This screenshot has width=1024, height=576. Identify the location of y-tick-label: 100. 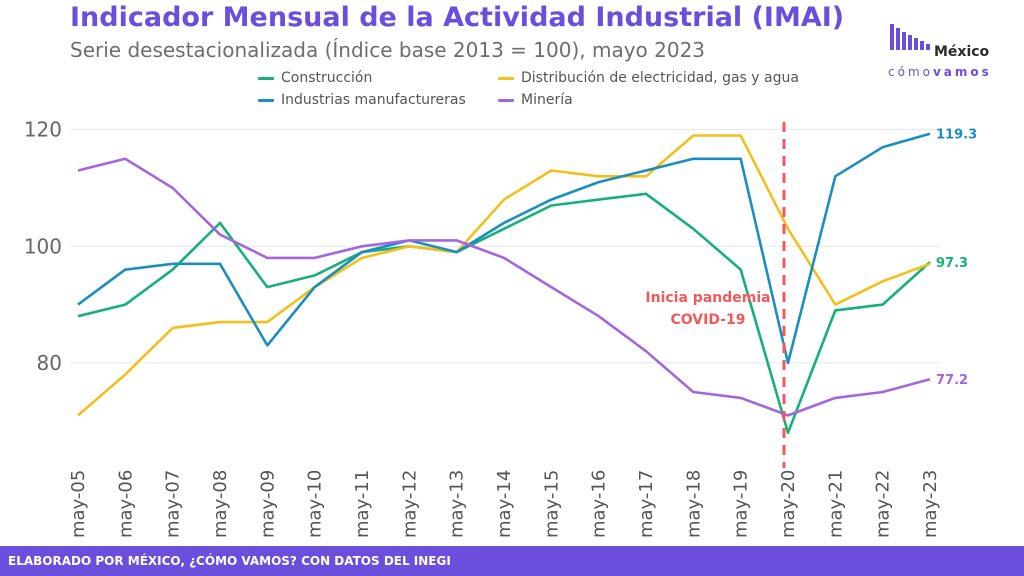
(43, 246).